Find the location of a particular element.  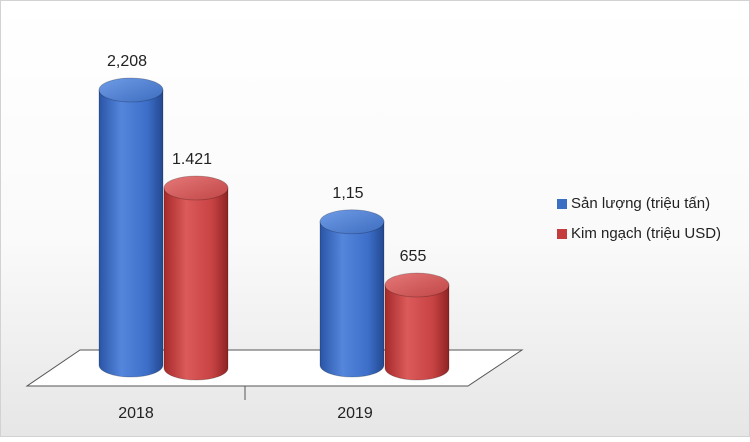

cylinder-body-2018-s1 is located at coordinates (131, 233).